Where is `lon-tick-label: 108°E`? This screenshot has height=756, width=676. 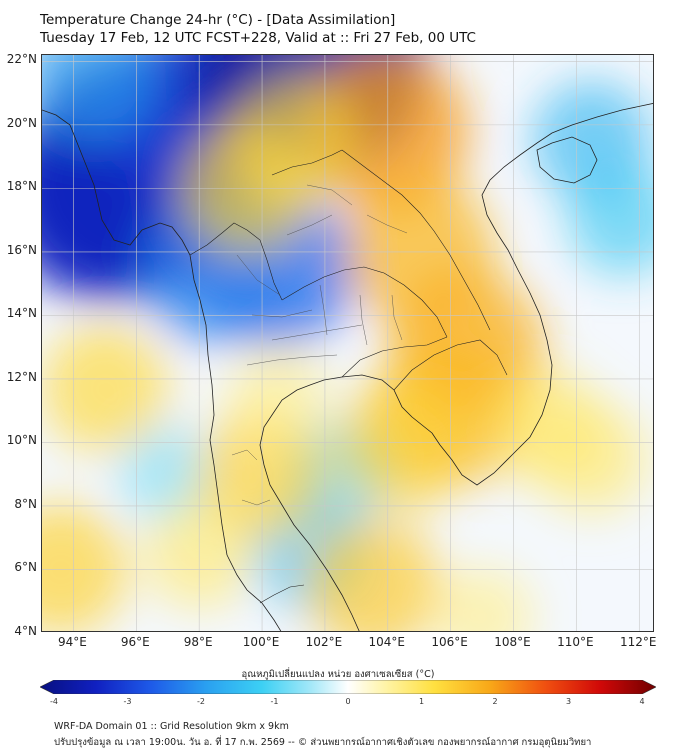 lon-tick-label: 108°E is located at coordinates (512, 642).